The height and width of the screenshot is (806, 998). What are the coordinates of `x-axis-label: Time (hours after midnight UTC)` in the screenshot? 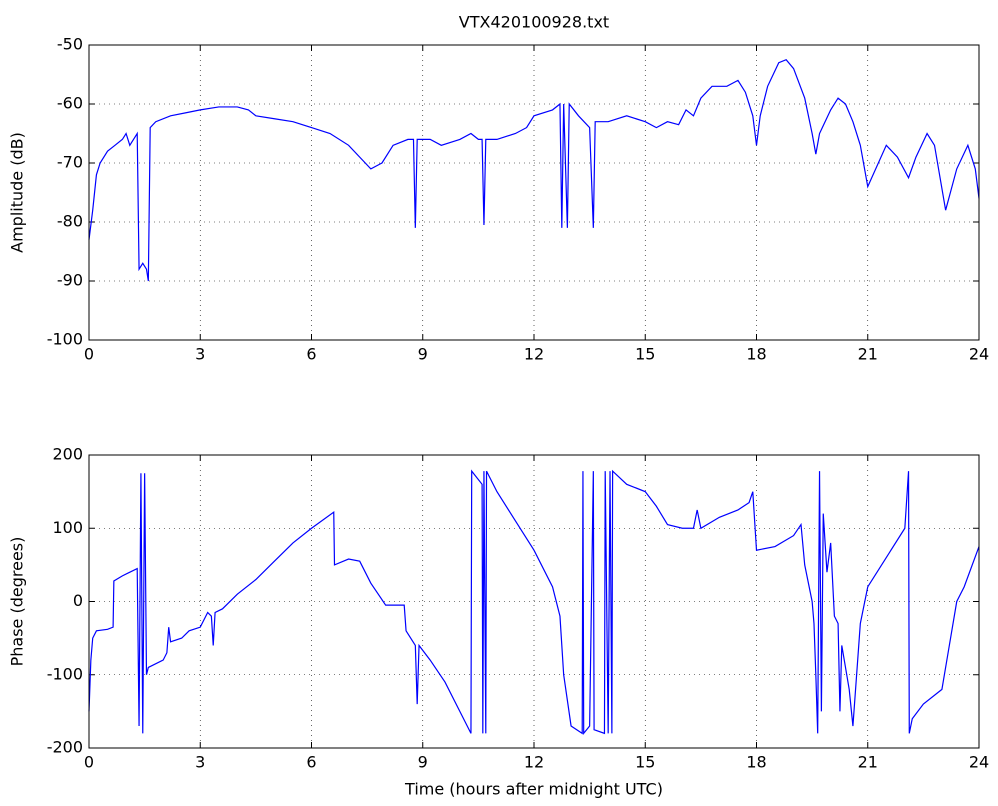 It's located at (533, 789).